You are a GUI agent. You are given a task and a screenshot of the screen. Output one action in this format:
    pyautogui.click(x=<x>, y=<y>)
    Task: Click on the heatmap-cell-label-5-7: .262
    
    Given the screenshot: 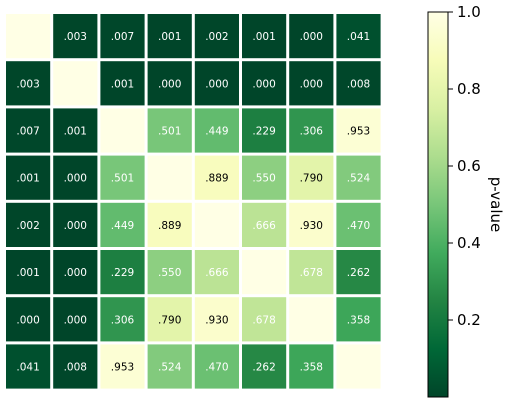 What is the action you would take?
    pyautogui.click(x=358, y=273)
    